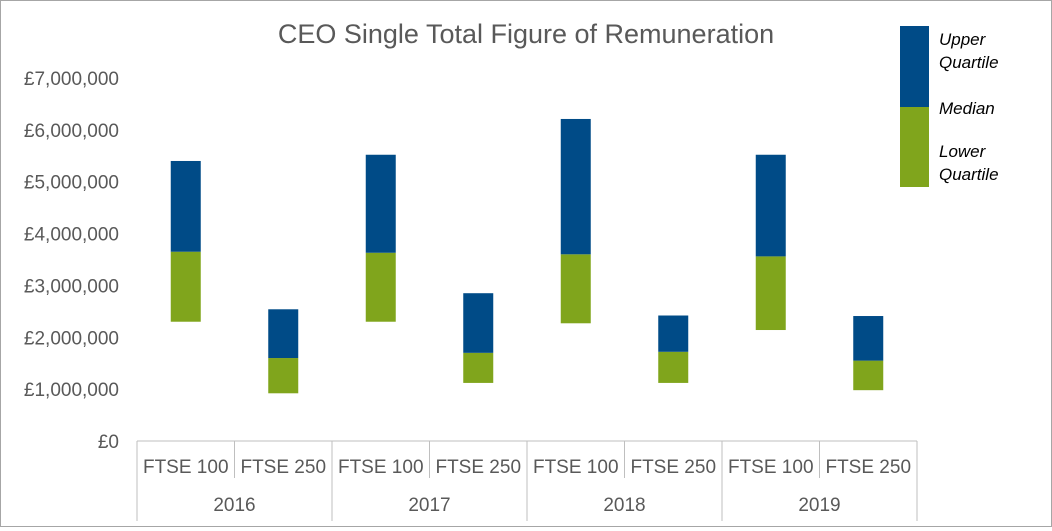 This screenshot has width=1052, height=531. I want to click on y-tick-label: £4,000,000, so click(71, 235).